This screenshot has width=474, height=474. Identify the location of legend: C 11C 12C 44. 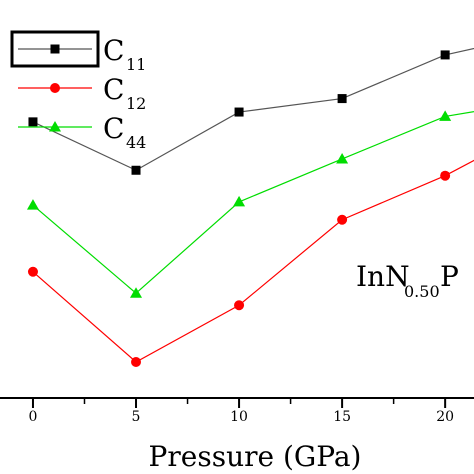
(78, 91).